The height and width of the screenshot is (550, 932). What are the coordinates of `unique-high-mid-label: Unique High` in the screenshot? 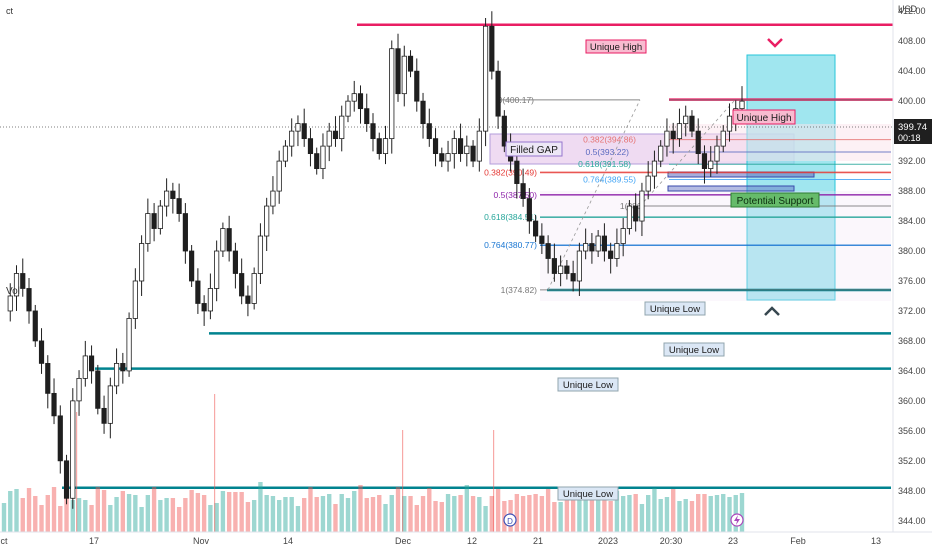 It's located at (764, 117).